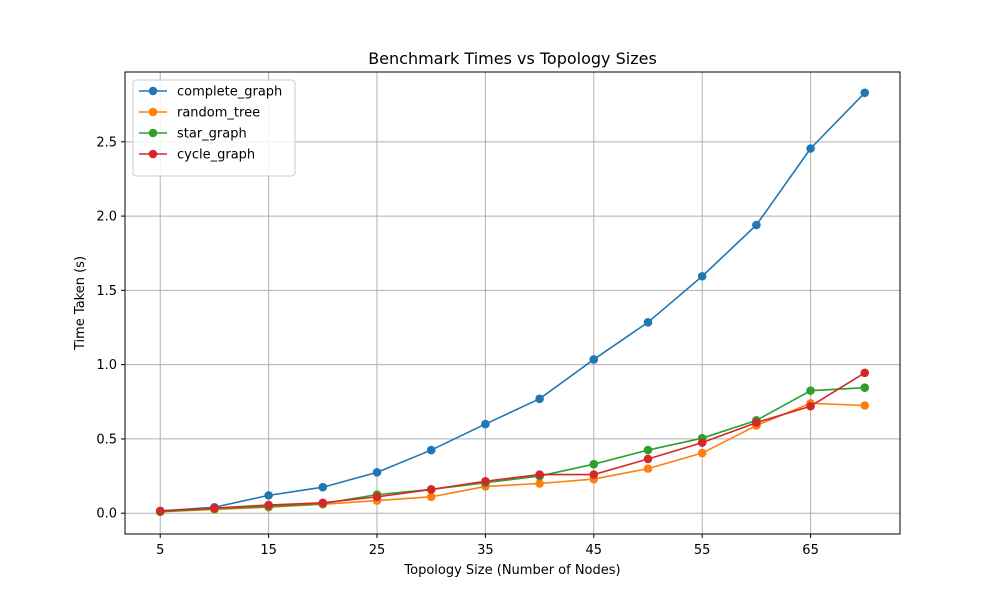 The height and width of the screenshot is (600, 1000). What do you see at coordinates (377, 550) in the screenshot?
I see `x-tick-label: 25` at bounding box center [377, 550].